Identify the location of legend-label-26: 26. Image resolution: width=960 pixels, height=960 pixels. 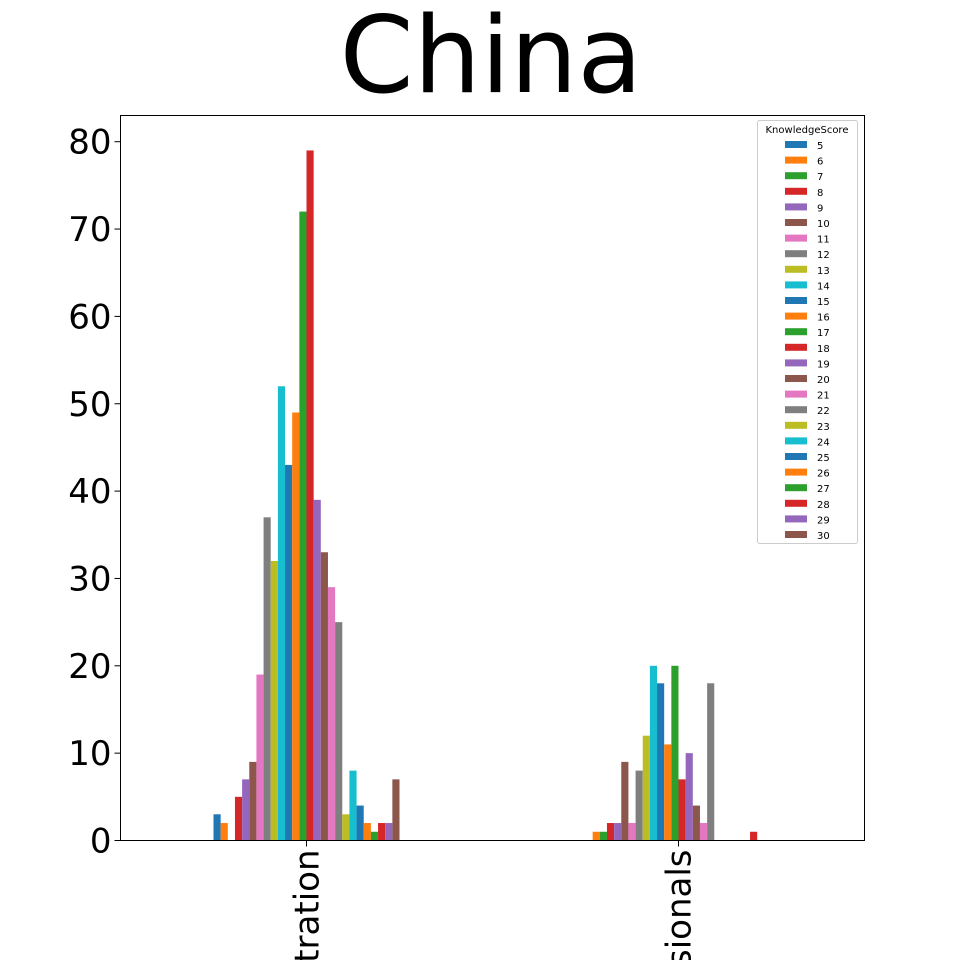
(823, 474).